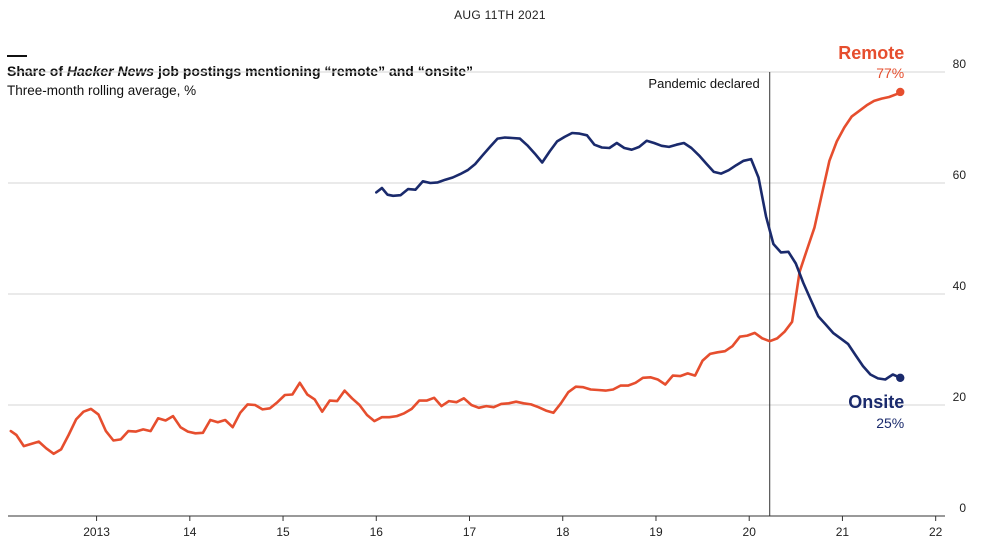 This screenshot has height=556, width=1000. What do you see at coordinates (110, 71) in the screenshot?
I see `title-emphasis: Hacker News` at bounding box center [110, 71].